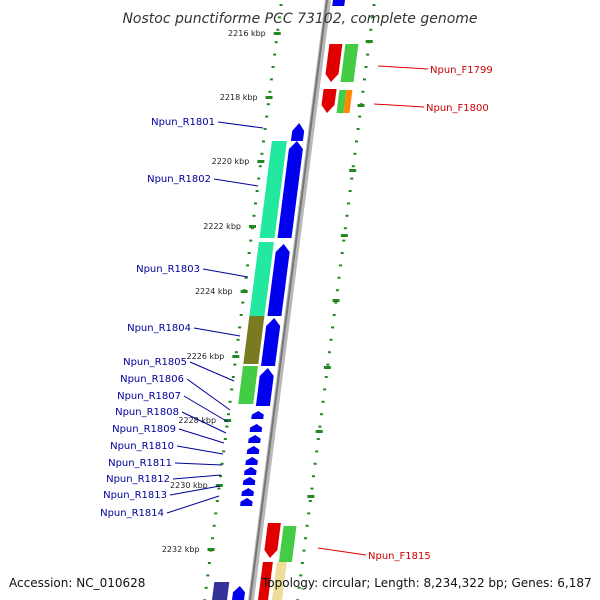 The width and height of the screenshot is (600, 600). Describe the element at coordinates (265, 581) in the screenshot. I see `gene-F1816-red` at that location.